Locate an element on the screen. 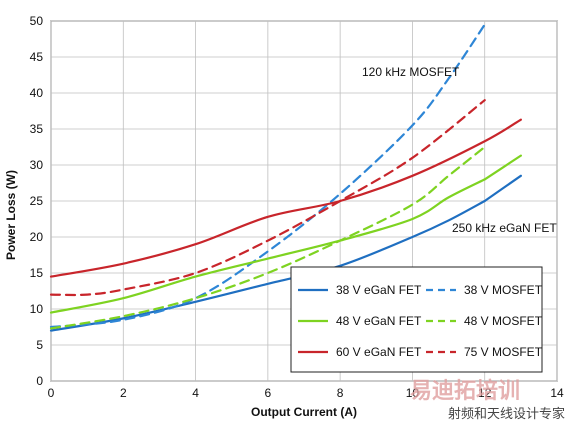 The width and height of the screenshot is (573, 426). legend-label-38-v-egan-fet: 38 V eGaN FET is located at coordinates (379, 290).